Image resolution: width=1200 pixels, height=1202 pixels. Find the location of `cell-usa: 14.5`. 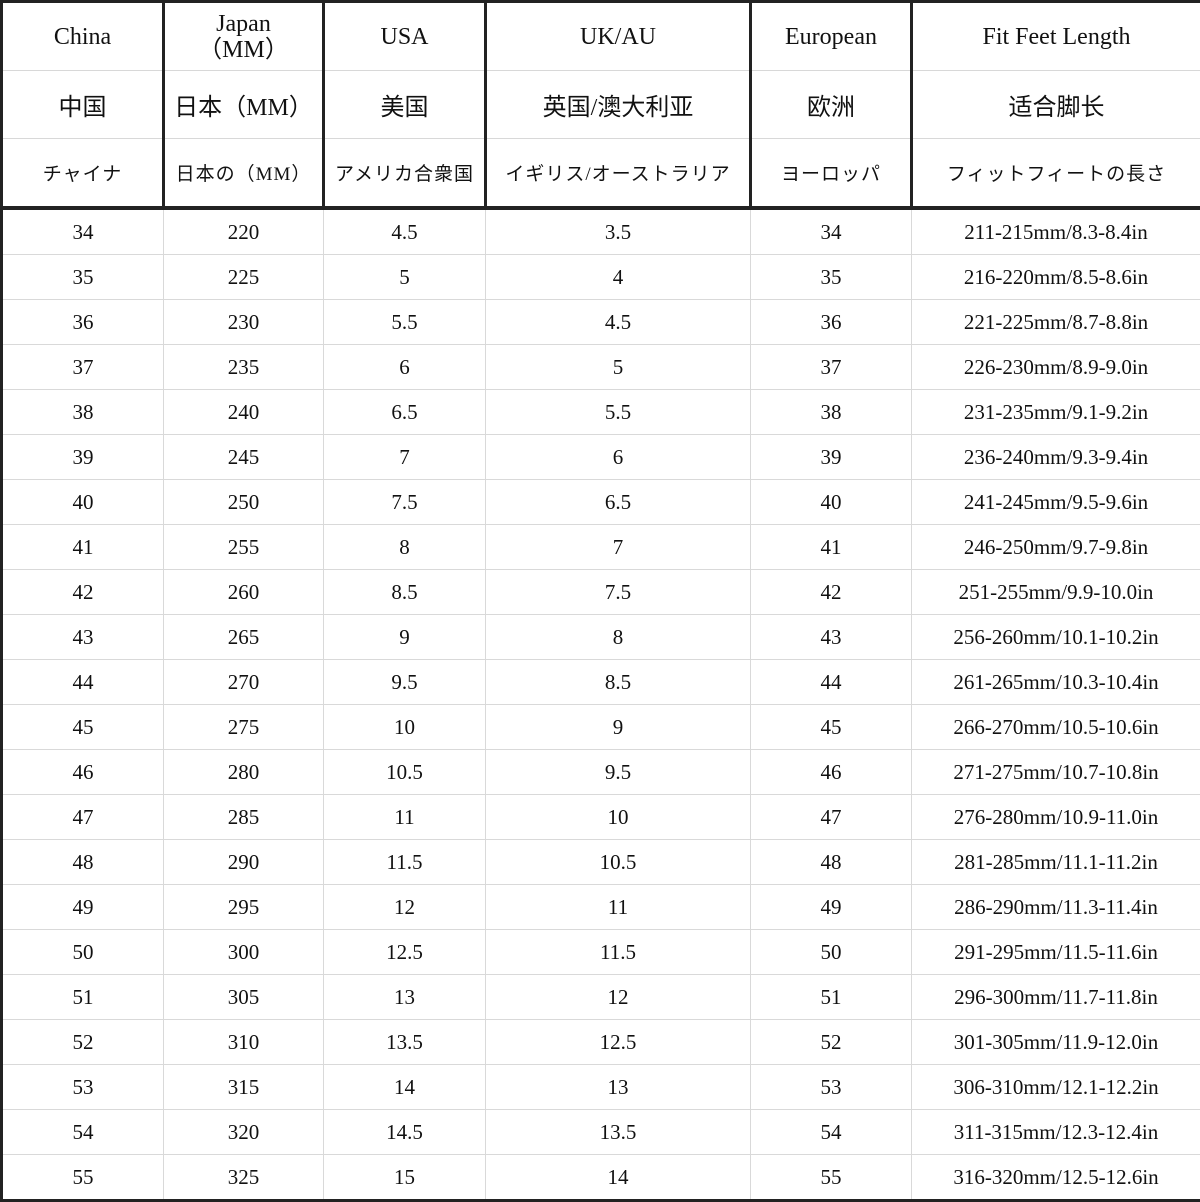

cell-usa: 14.5 is located at coordinates (405, 1132).